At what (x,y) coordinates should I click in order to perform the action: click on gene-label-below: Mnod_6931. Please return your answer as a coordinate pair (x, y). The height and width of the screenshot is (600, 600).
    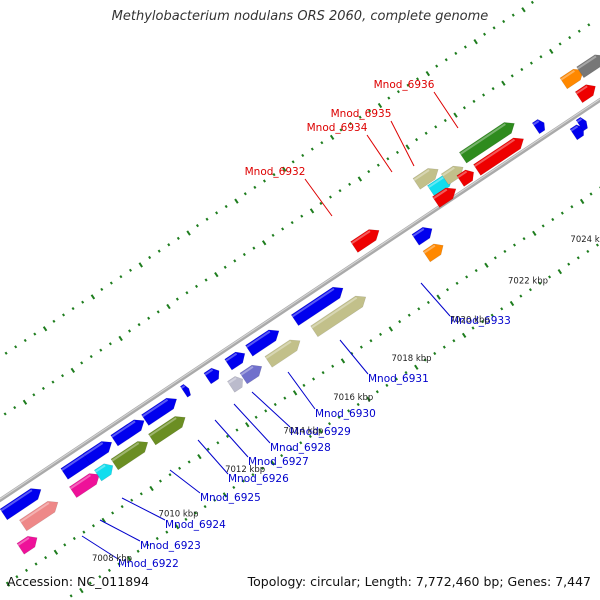
    Looking at the image, I should click on (398, 379).